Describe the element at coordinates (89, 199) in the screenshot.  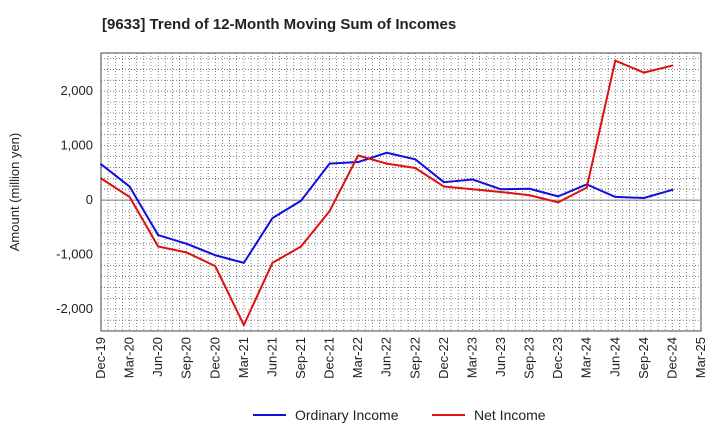
I see `y-tick-label: 0` at that location.